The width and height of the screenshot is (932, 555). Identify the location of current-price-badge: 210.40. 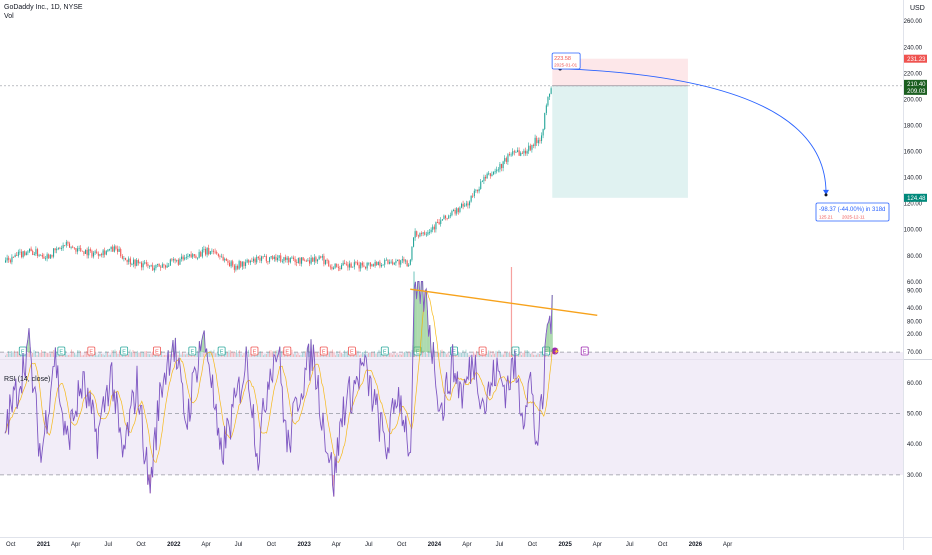
(916, 85).